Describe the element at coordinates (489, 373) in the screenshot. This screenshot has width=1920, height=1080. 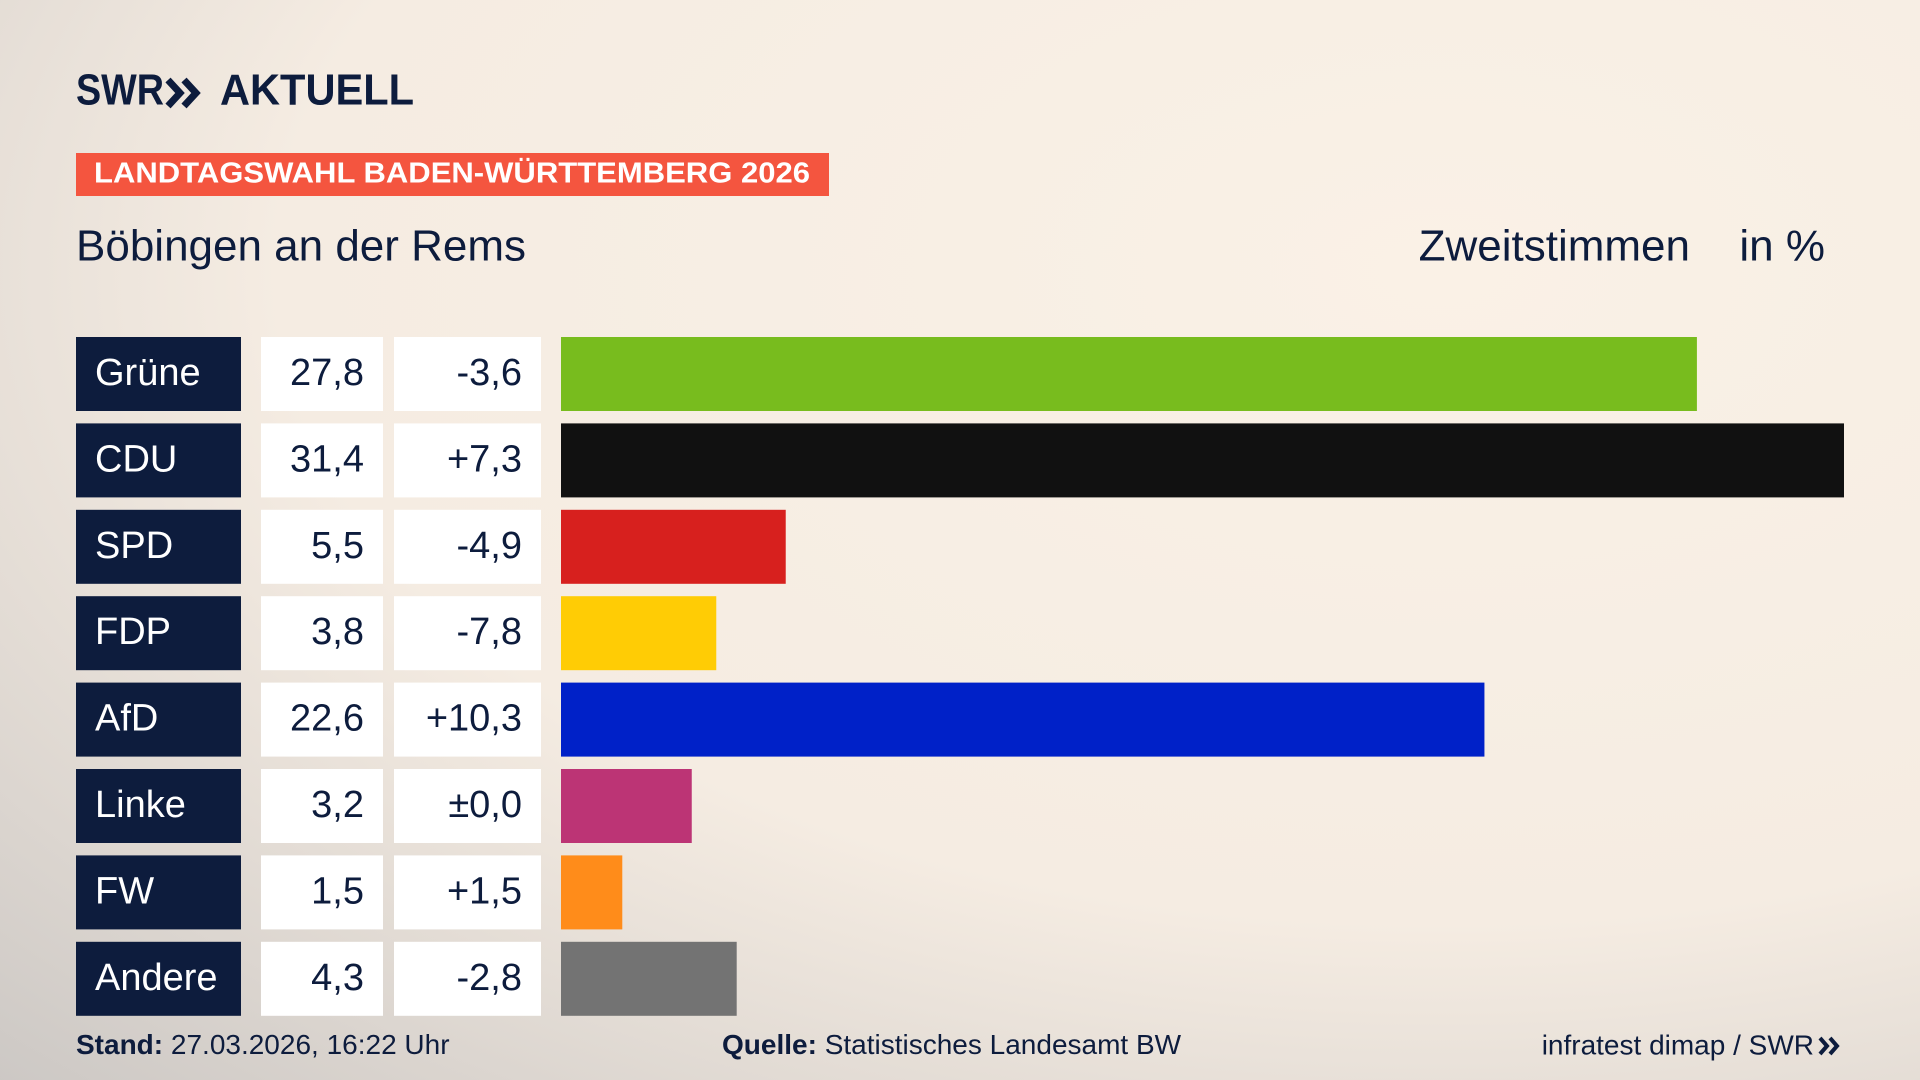
I see `change-label: -3,6` at that location.